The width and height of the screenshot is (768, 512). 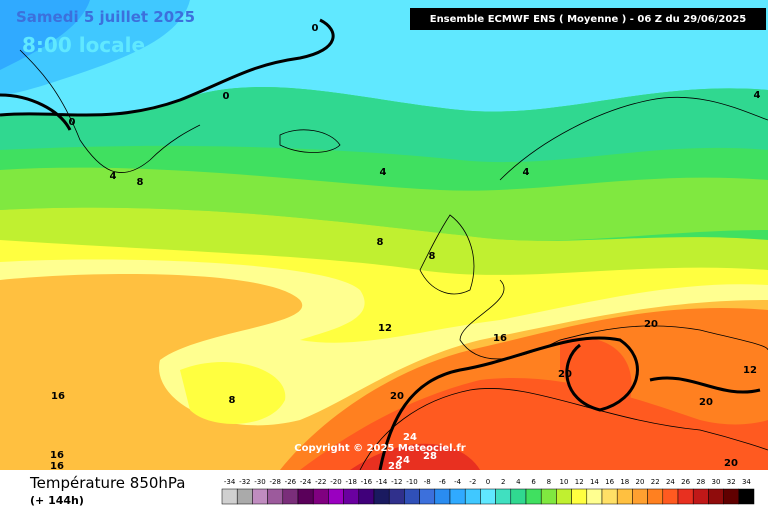 I want to click on scale-tick-label: -4, so click(x=458, y=482).